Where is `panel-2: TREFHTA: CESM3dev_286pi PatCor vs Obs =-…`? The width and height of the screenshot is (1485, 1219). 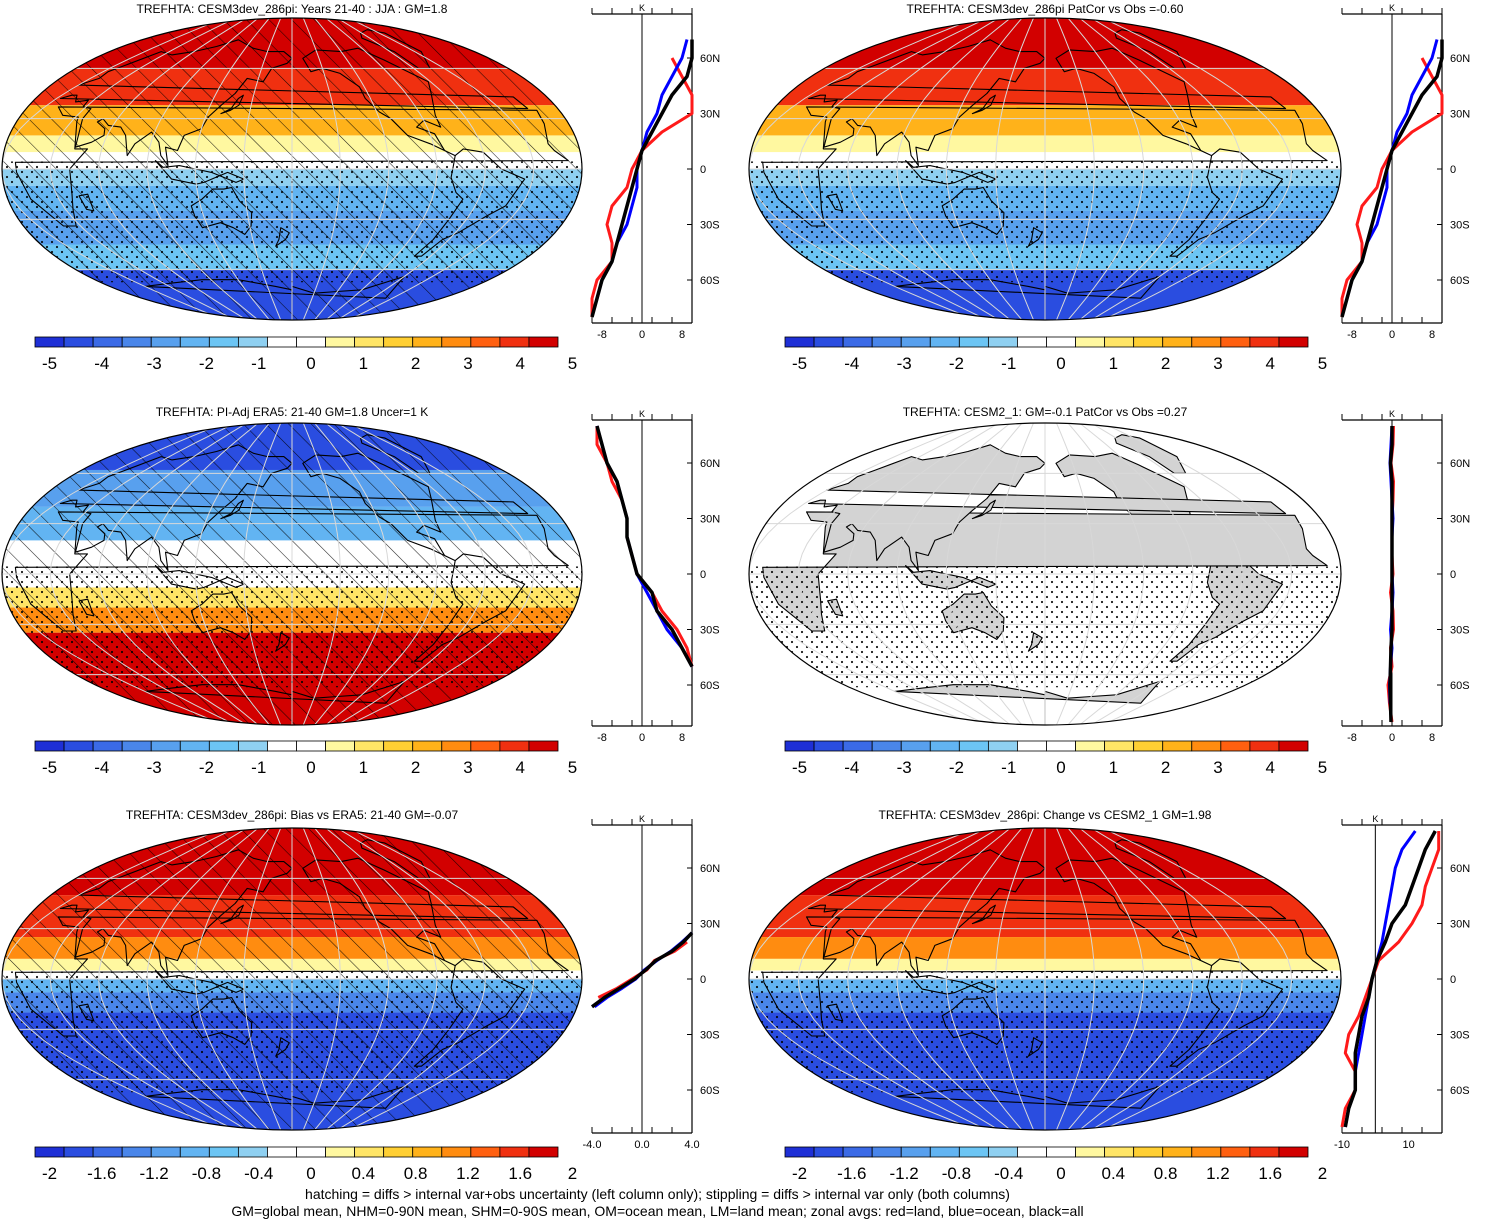
panel-2: TREFHTA: CESM3dev_286pi PatCor vs Obs =-… is located at coordinates (1109, 187).